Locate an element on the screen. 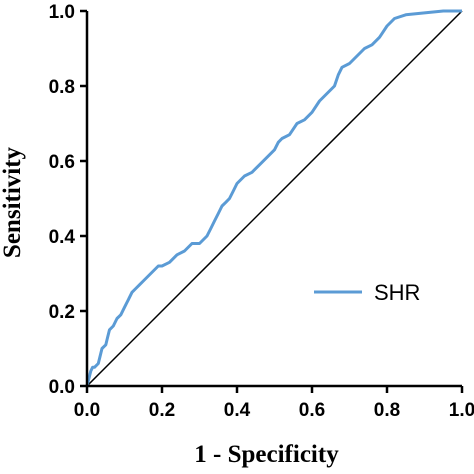 This screenshot has width=474, height=474. y-tick-label: 0.0 is located at coordinates (62, 387).